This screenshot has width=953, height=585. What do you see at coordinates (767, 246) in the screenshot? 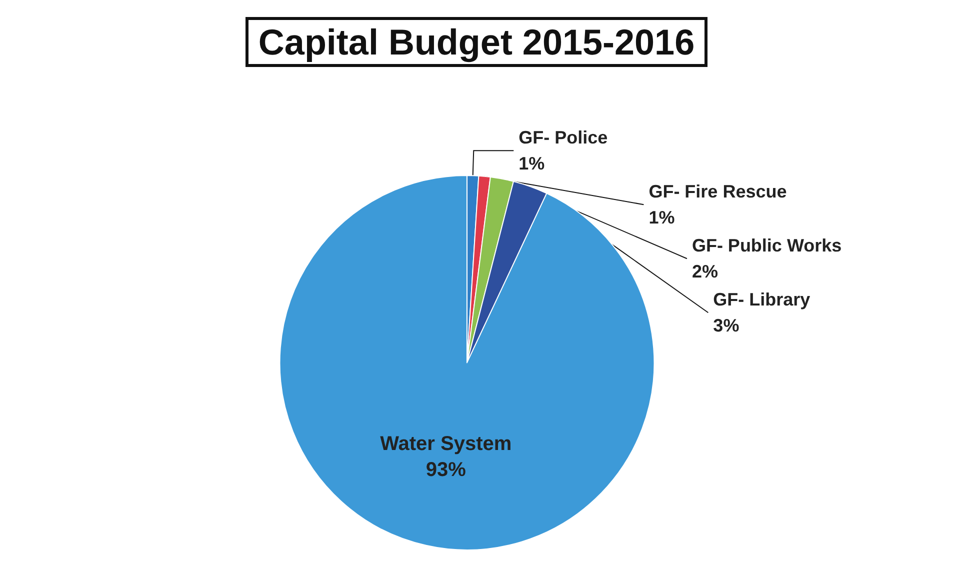
I see `slice-label: GF- Public Works` at bounding box center [767, 246].